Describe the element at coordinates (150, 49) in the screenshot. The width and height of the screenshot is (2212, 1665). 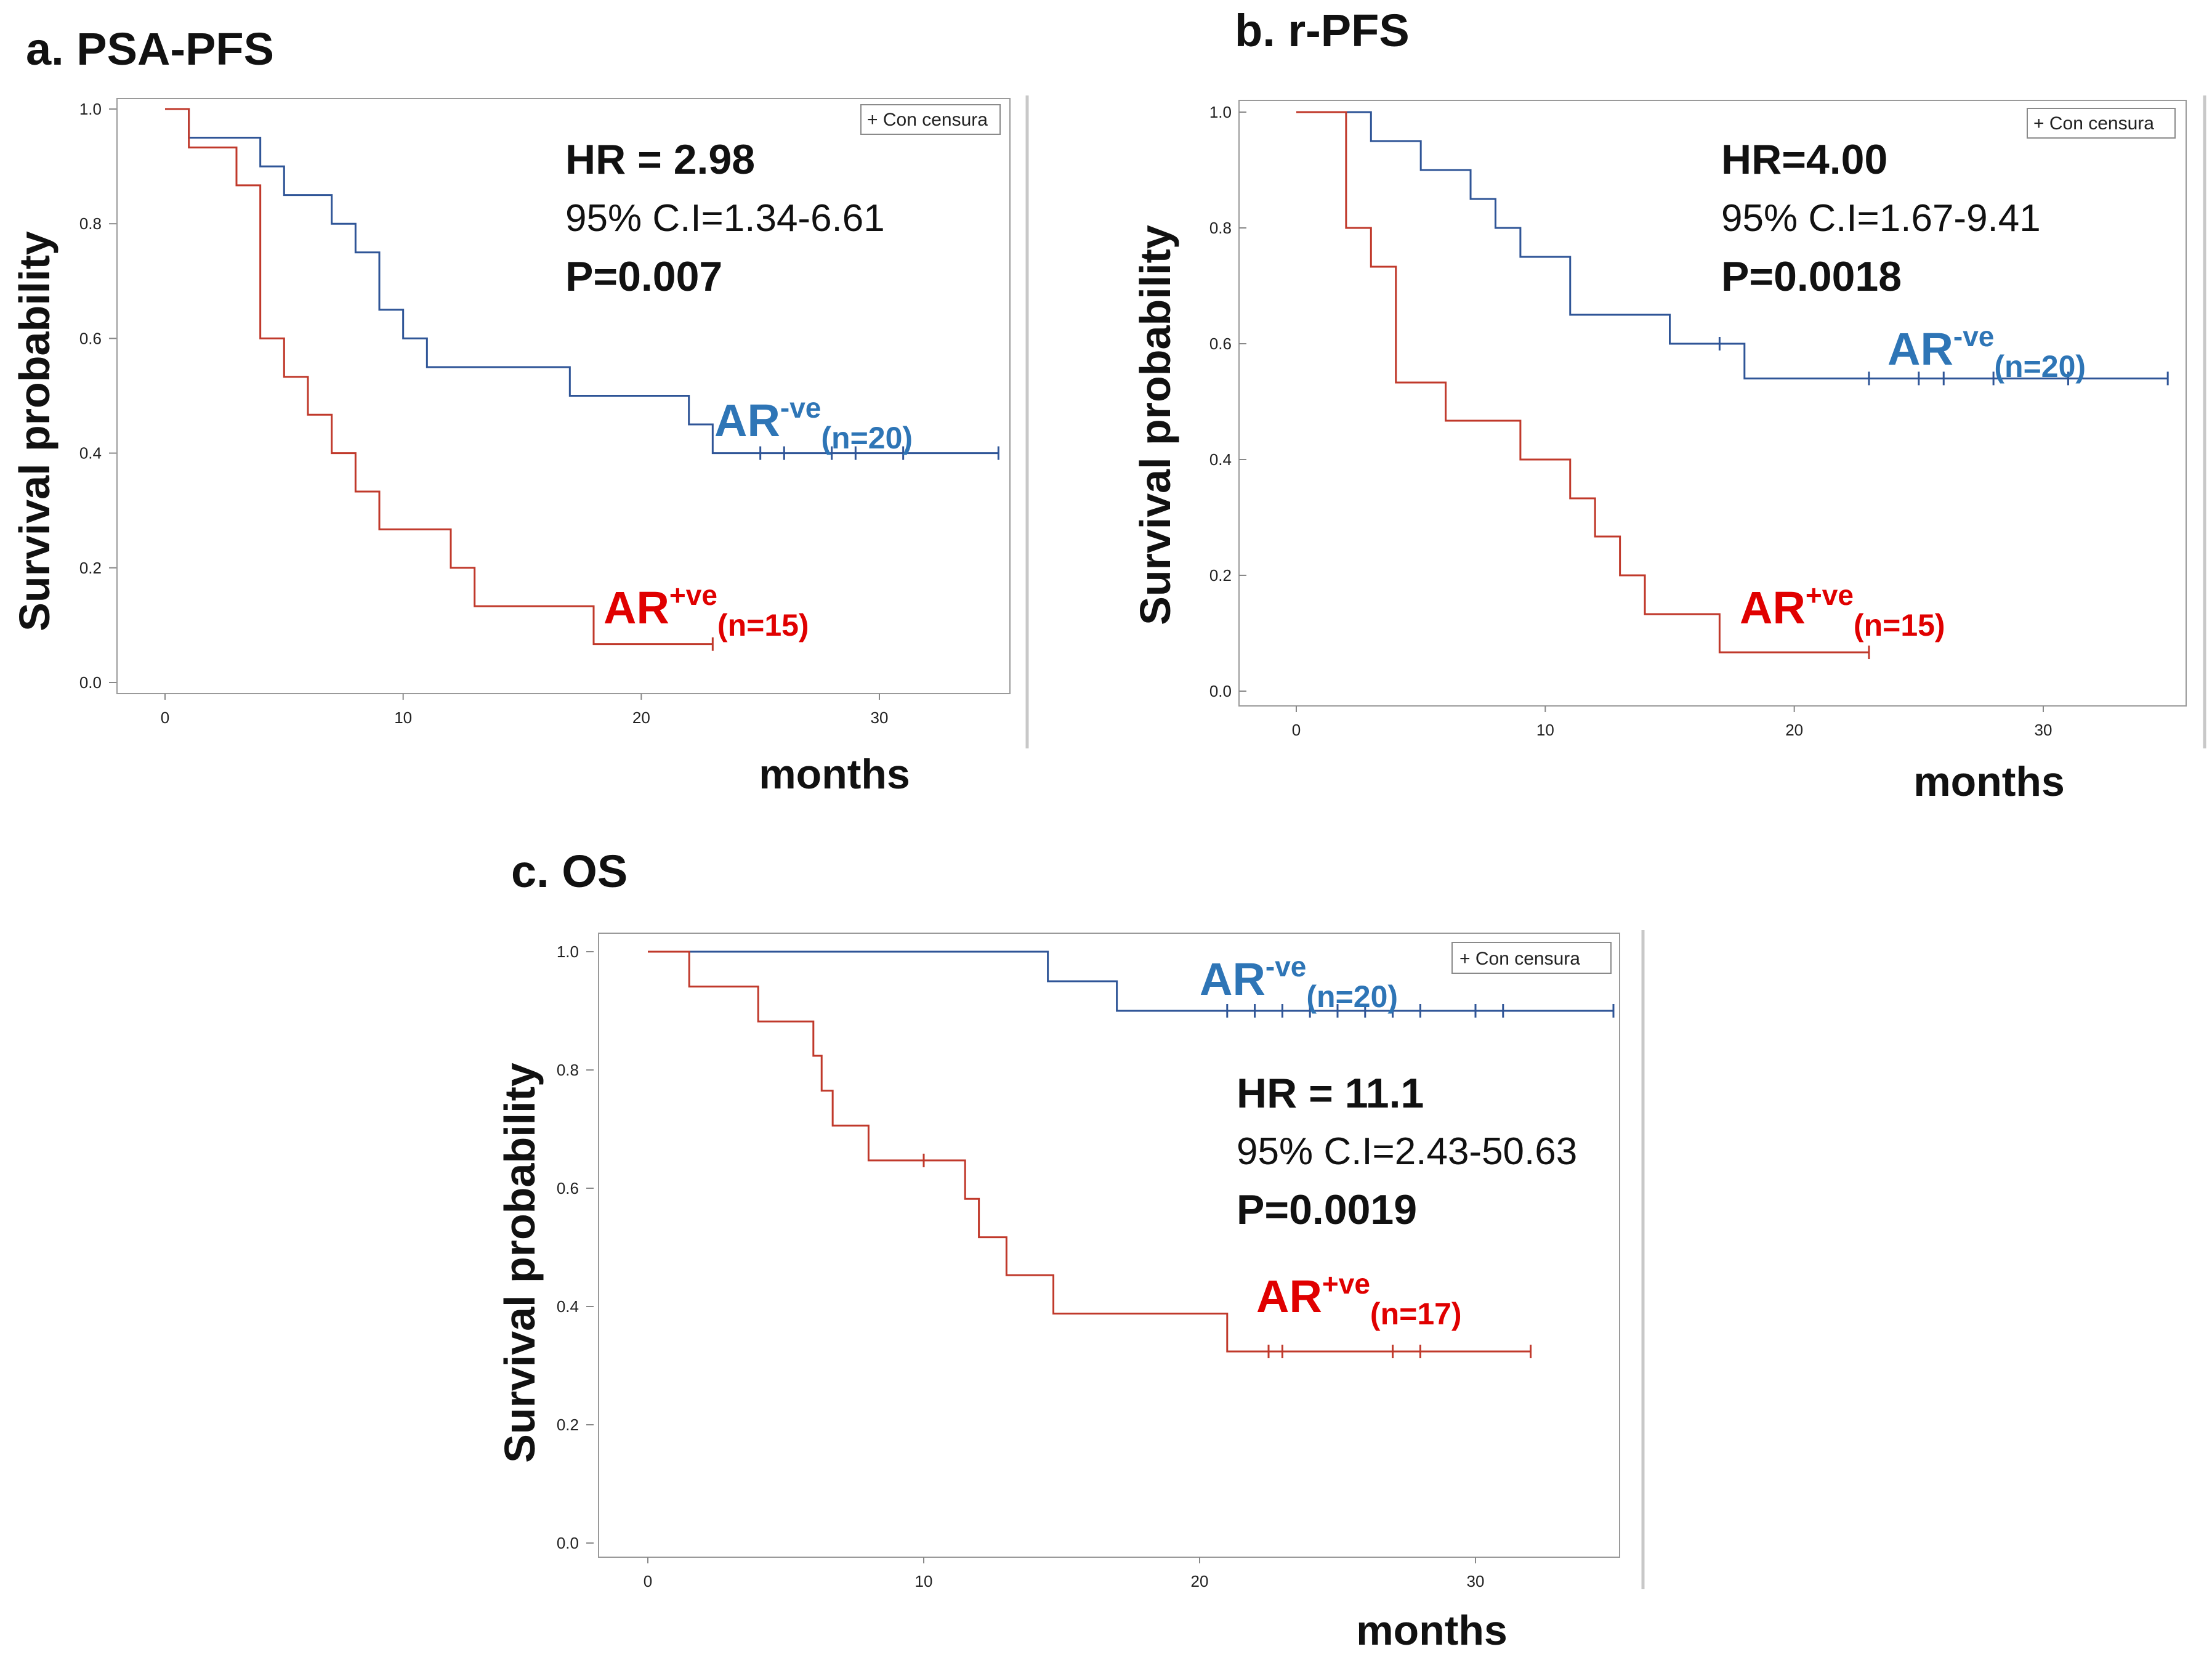
I see `panel-title: a. PSA-PFS` at that location.